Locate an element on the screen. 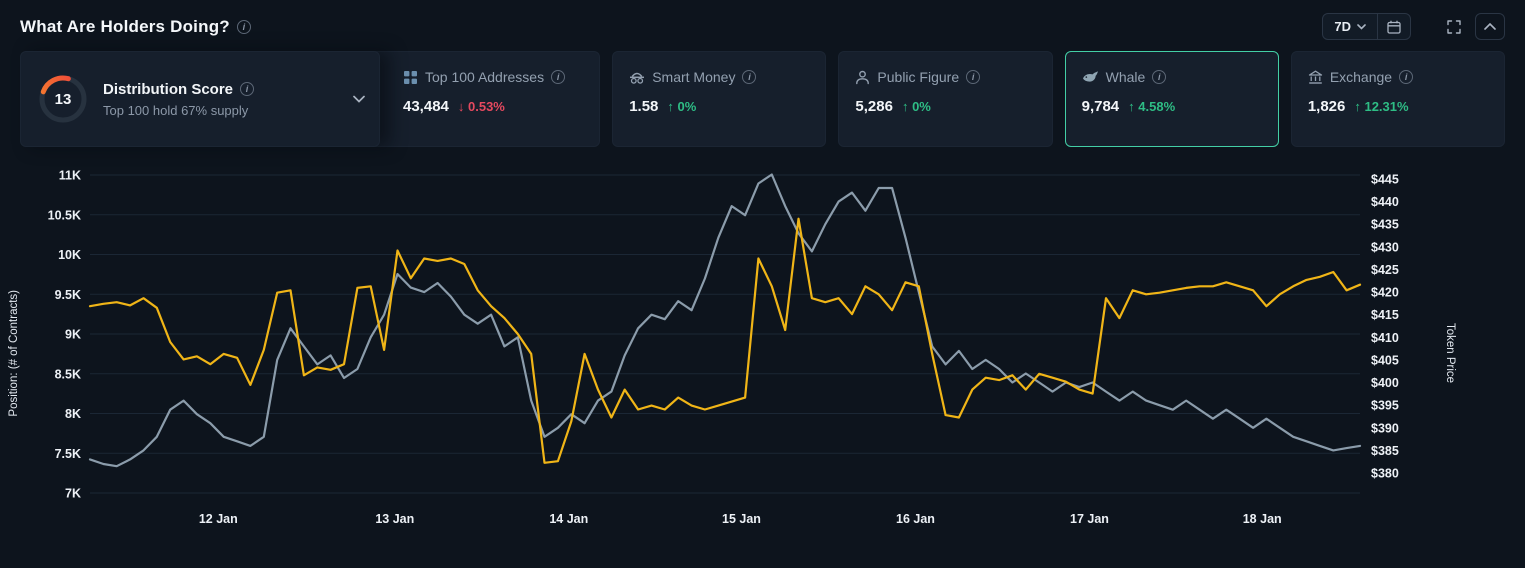 This screenshot has width=1525, height=568. right-axis-title: Token Price is located at coordinates (1450, 353).